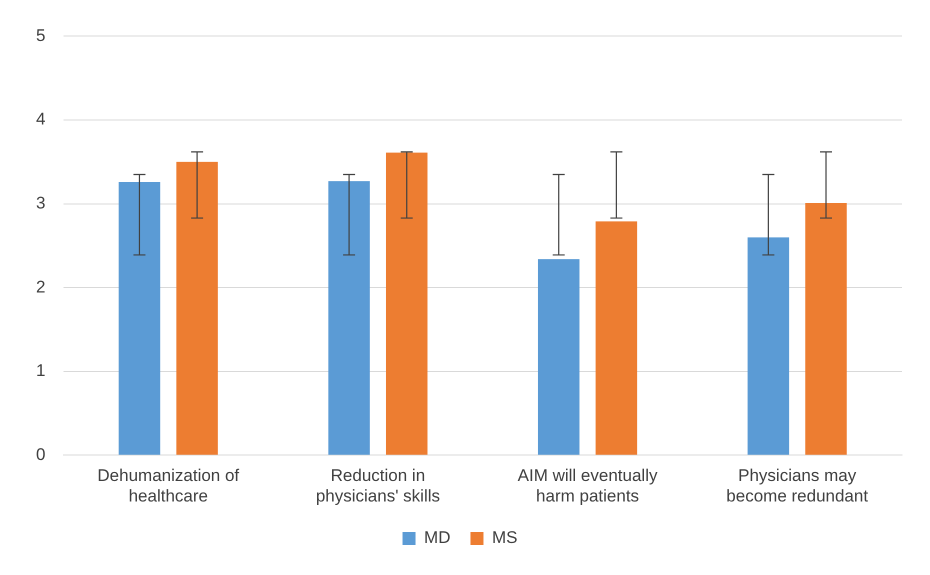  I want to click on y-tick-label: 4, so click(41, 119).